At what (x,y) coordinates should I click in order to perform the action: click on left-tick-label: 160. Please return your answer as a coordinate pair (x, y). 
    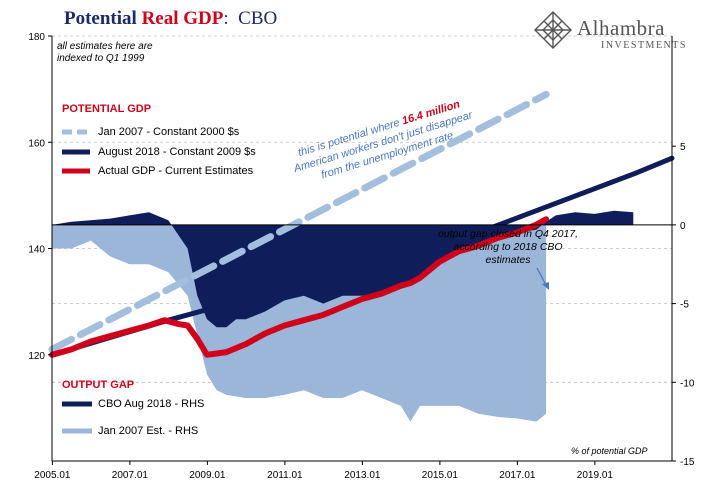
    Looking at the image, I should click on (36, 143).